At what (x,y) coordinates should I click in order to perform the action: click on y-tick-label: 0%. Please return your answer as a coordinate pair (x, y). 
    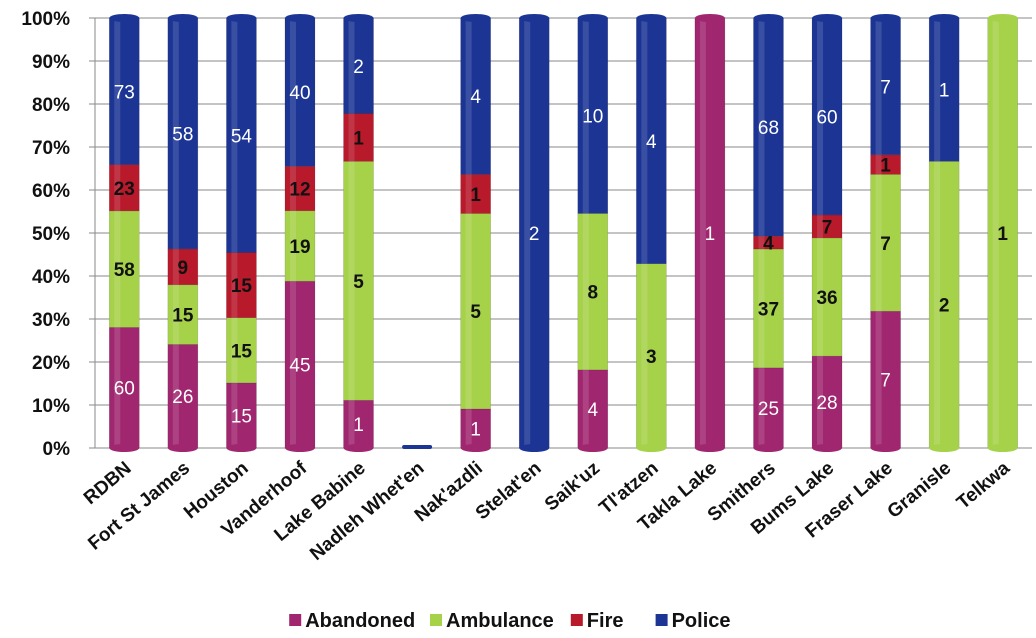
    Looking at the image, I should click on (57, 449).